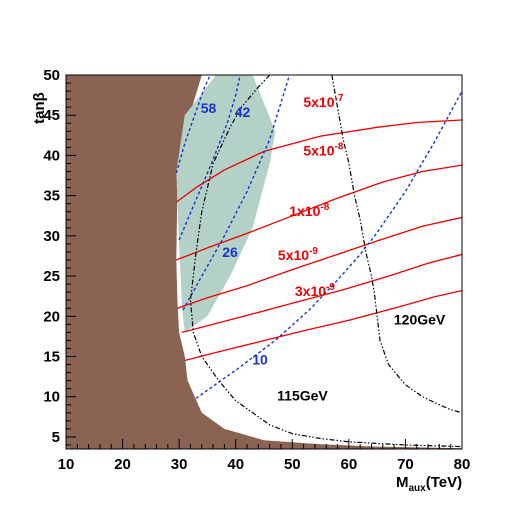 The height and width of the screenshot is (523, 523). What do you see at coordinates (235, 464) in the screenshot?
I see `x-tick-label: 40` at bounding box center [235, 464].